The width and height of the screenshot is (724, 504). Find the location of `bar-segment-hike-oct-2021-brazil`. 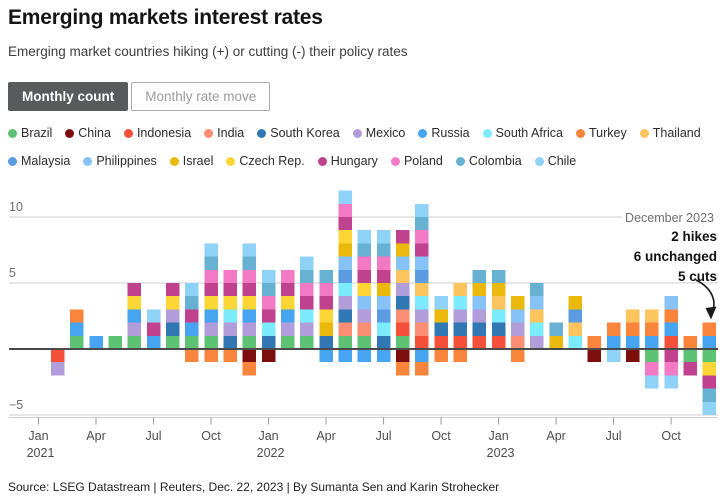

bar-segment-hike-oct-2021-brazil is located at coordinates (211, 342).